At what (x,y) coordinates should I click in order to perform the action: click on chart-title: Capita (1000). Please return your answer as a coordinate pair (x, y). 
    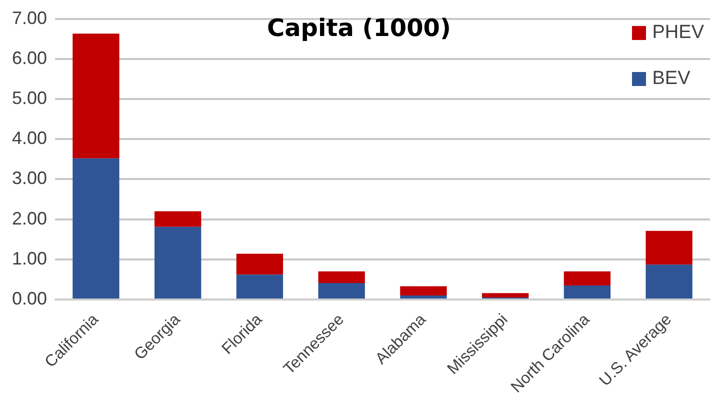
    Looking at the image, I should click on (359, 28).